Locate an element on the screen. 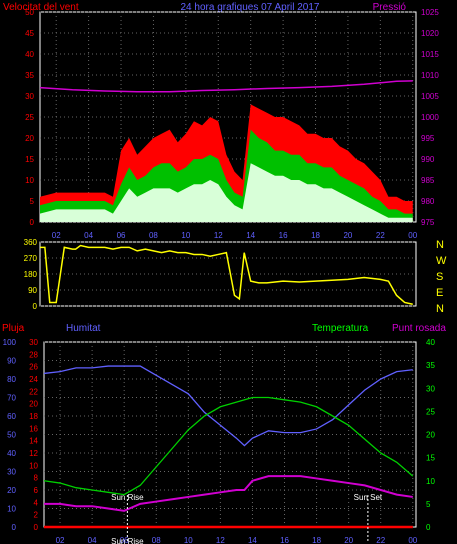 This screenshot has height=544, width=457. chart1-left-tick: 50 is located at coordinates (29, 12).